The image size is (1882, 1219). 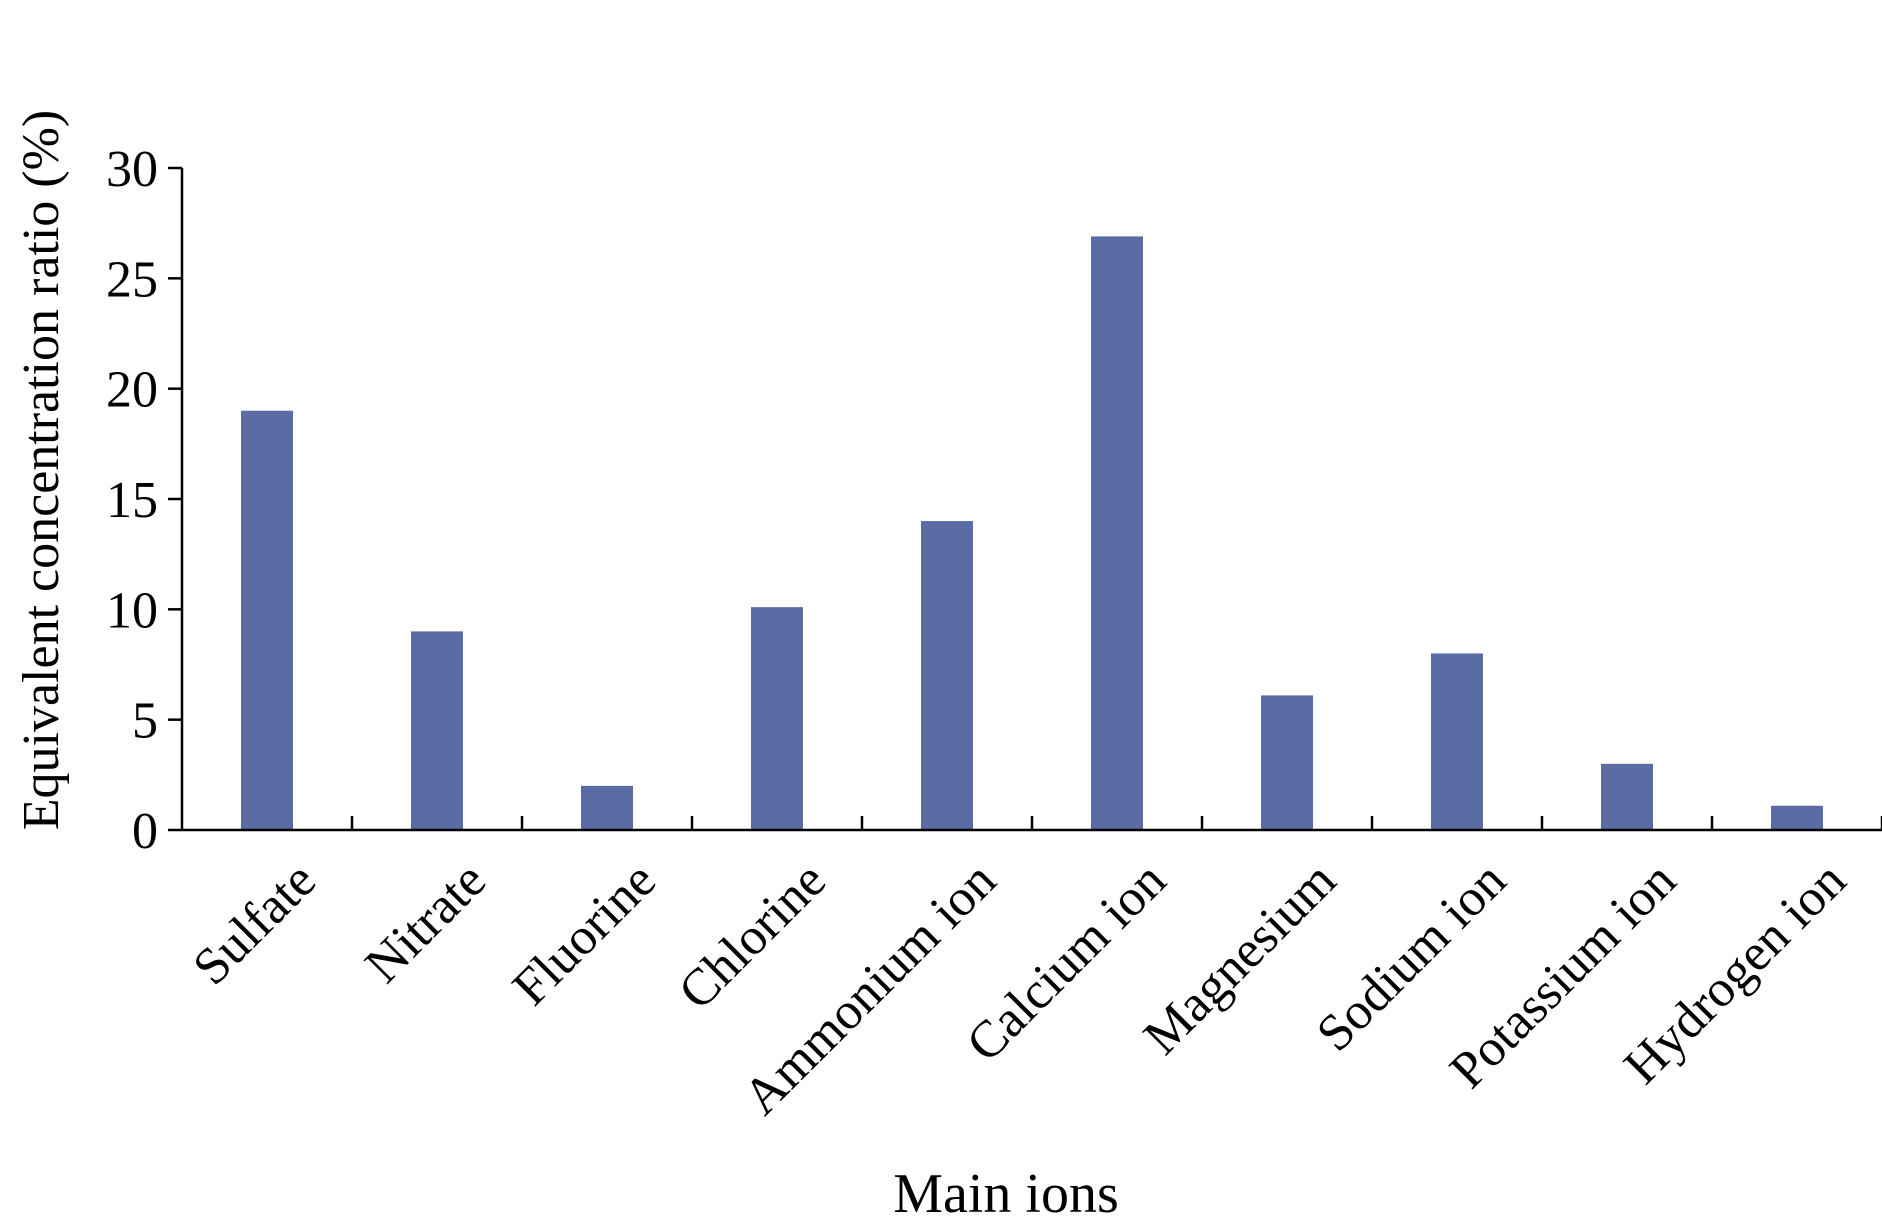 I want to click on x-tick-label: Chlorine, so click(x=752, y=936).